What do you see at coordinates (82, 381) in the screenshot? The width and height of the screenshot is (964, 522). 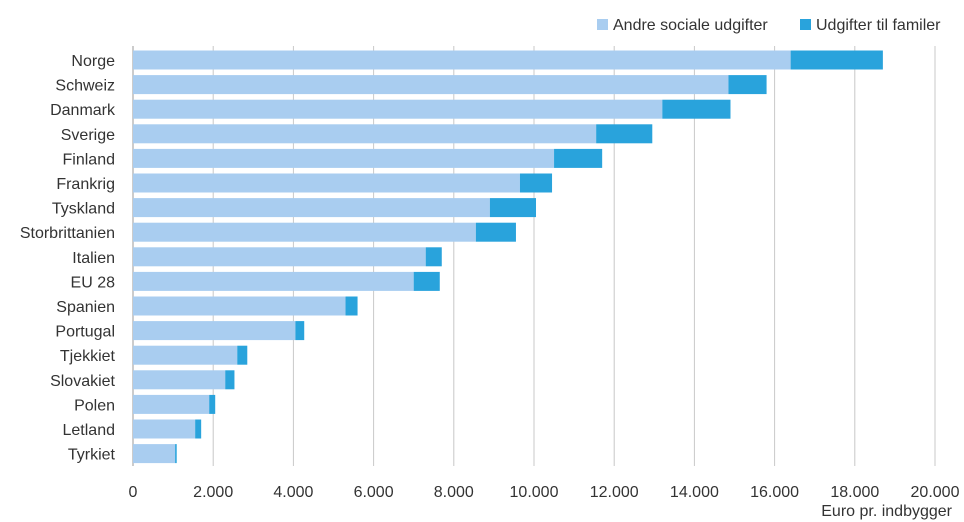 I see `category-label: Slovakiet` at bounding box center [82, 381].